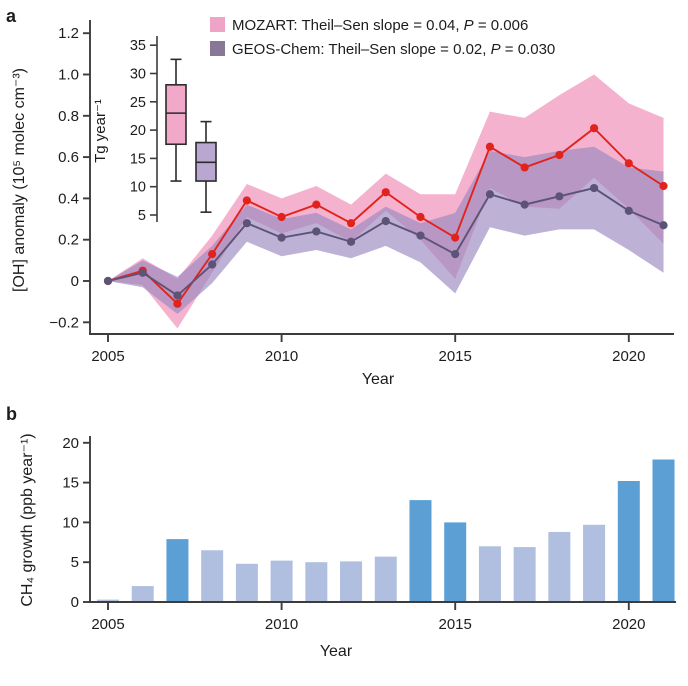 This screenshot has height=686, width=688. Describe the element at coordinates (490, 194) in the screenshot. I see `geoschem-point-2016` at that location.